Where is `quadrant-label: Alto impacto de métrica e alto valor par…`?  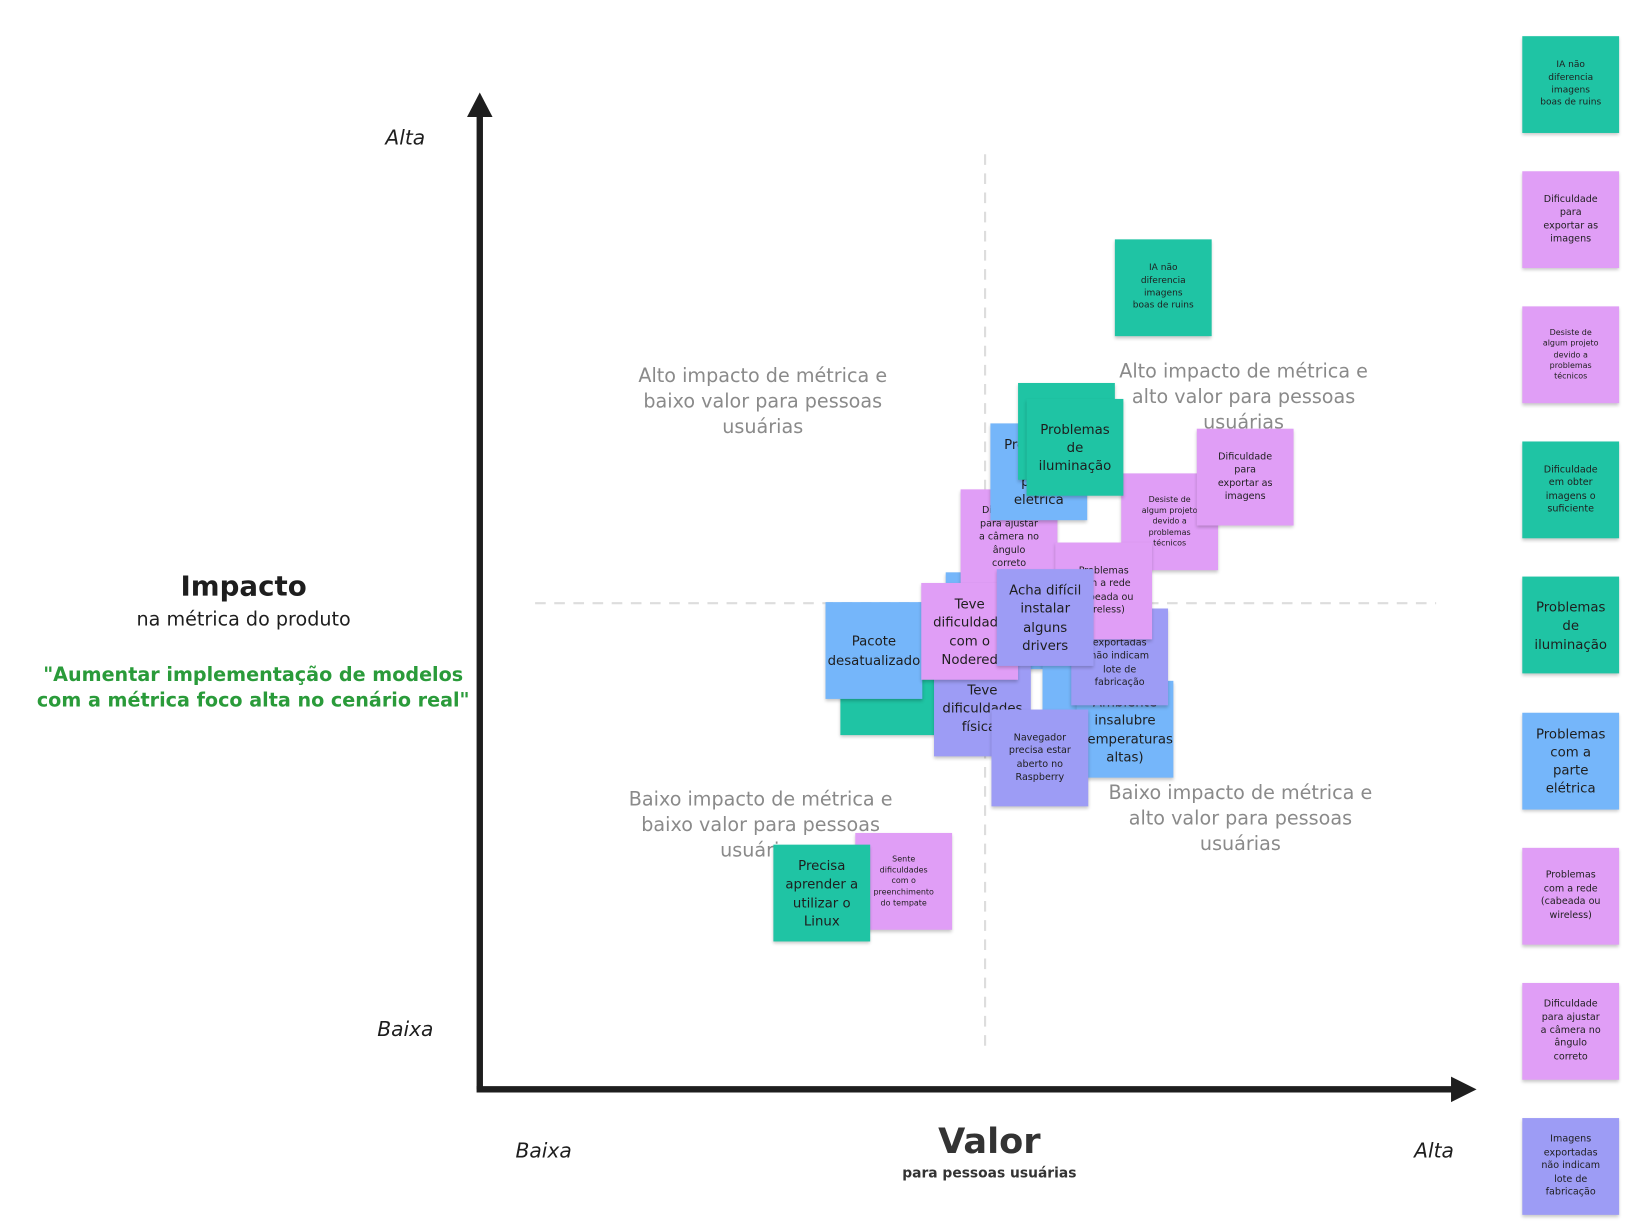 quadrant-label: Alto impacto de métrica e alto valor par… is located at coordinates (1243, 397).